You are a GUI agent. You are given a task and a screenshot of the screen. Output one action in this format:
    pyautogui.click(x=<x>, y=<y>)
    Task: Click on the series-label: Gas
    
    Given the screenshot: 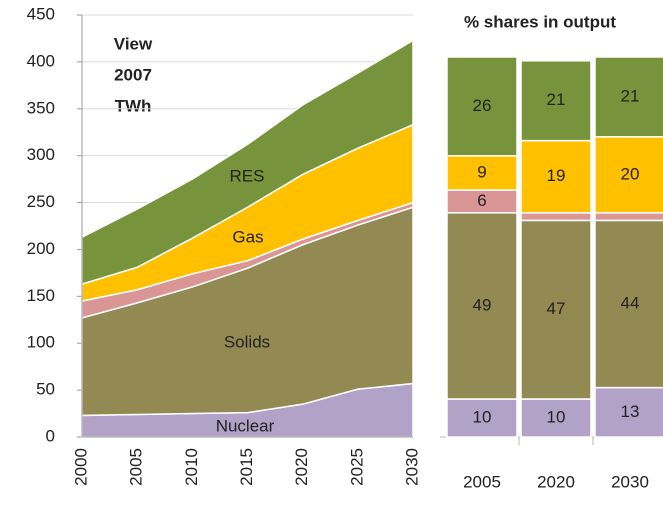 What is the action you would take?
    pyautogui.click(x=247, y=236)
    